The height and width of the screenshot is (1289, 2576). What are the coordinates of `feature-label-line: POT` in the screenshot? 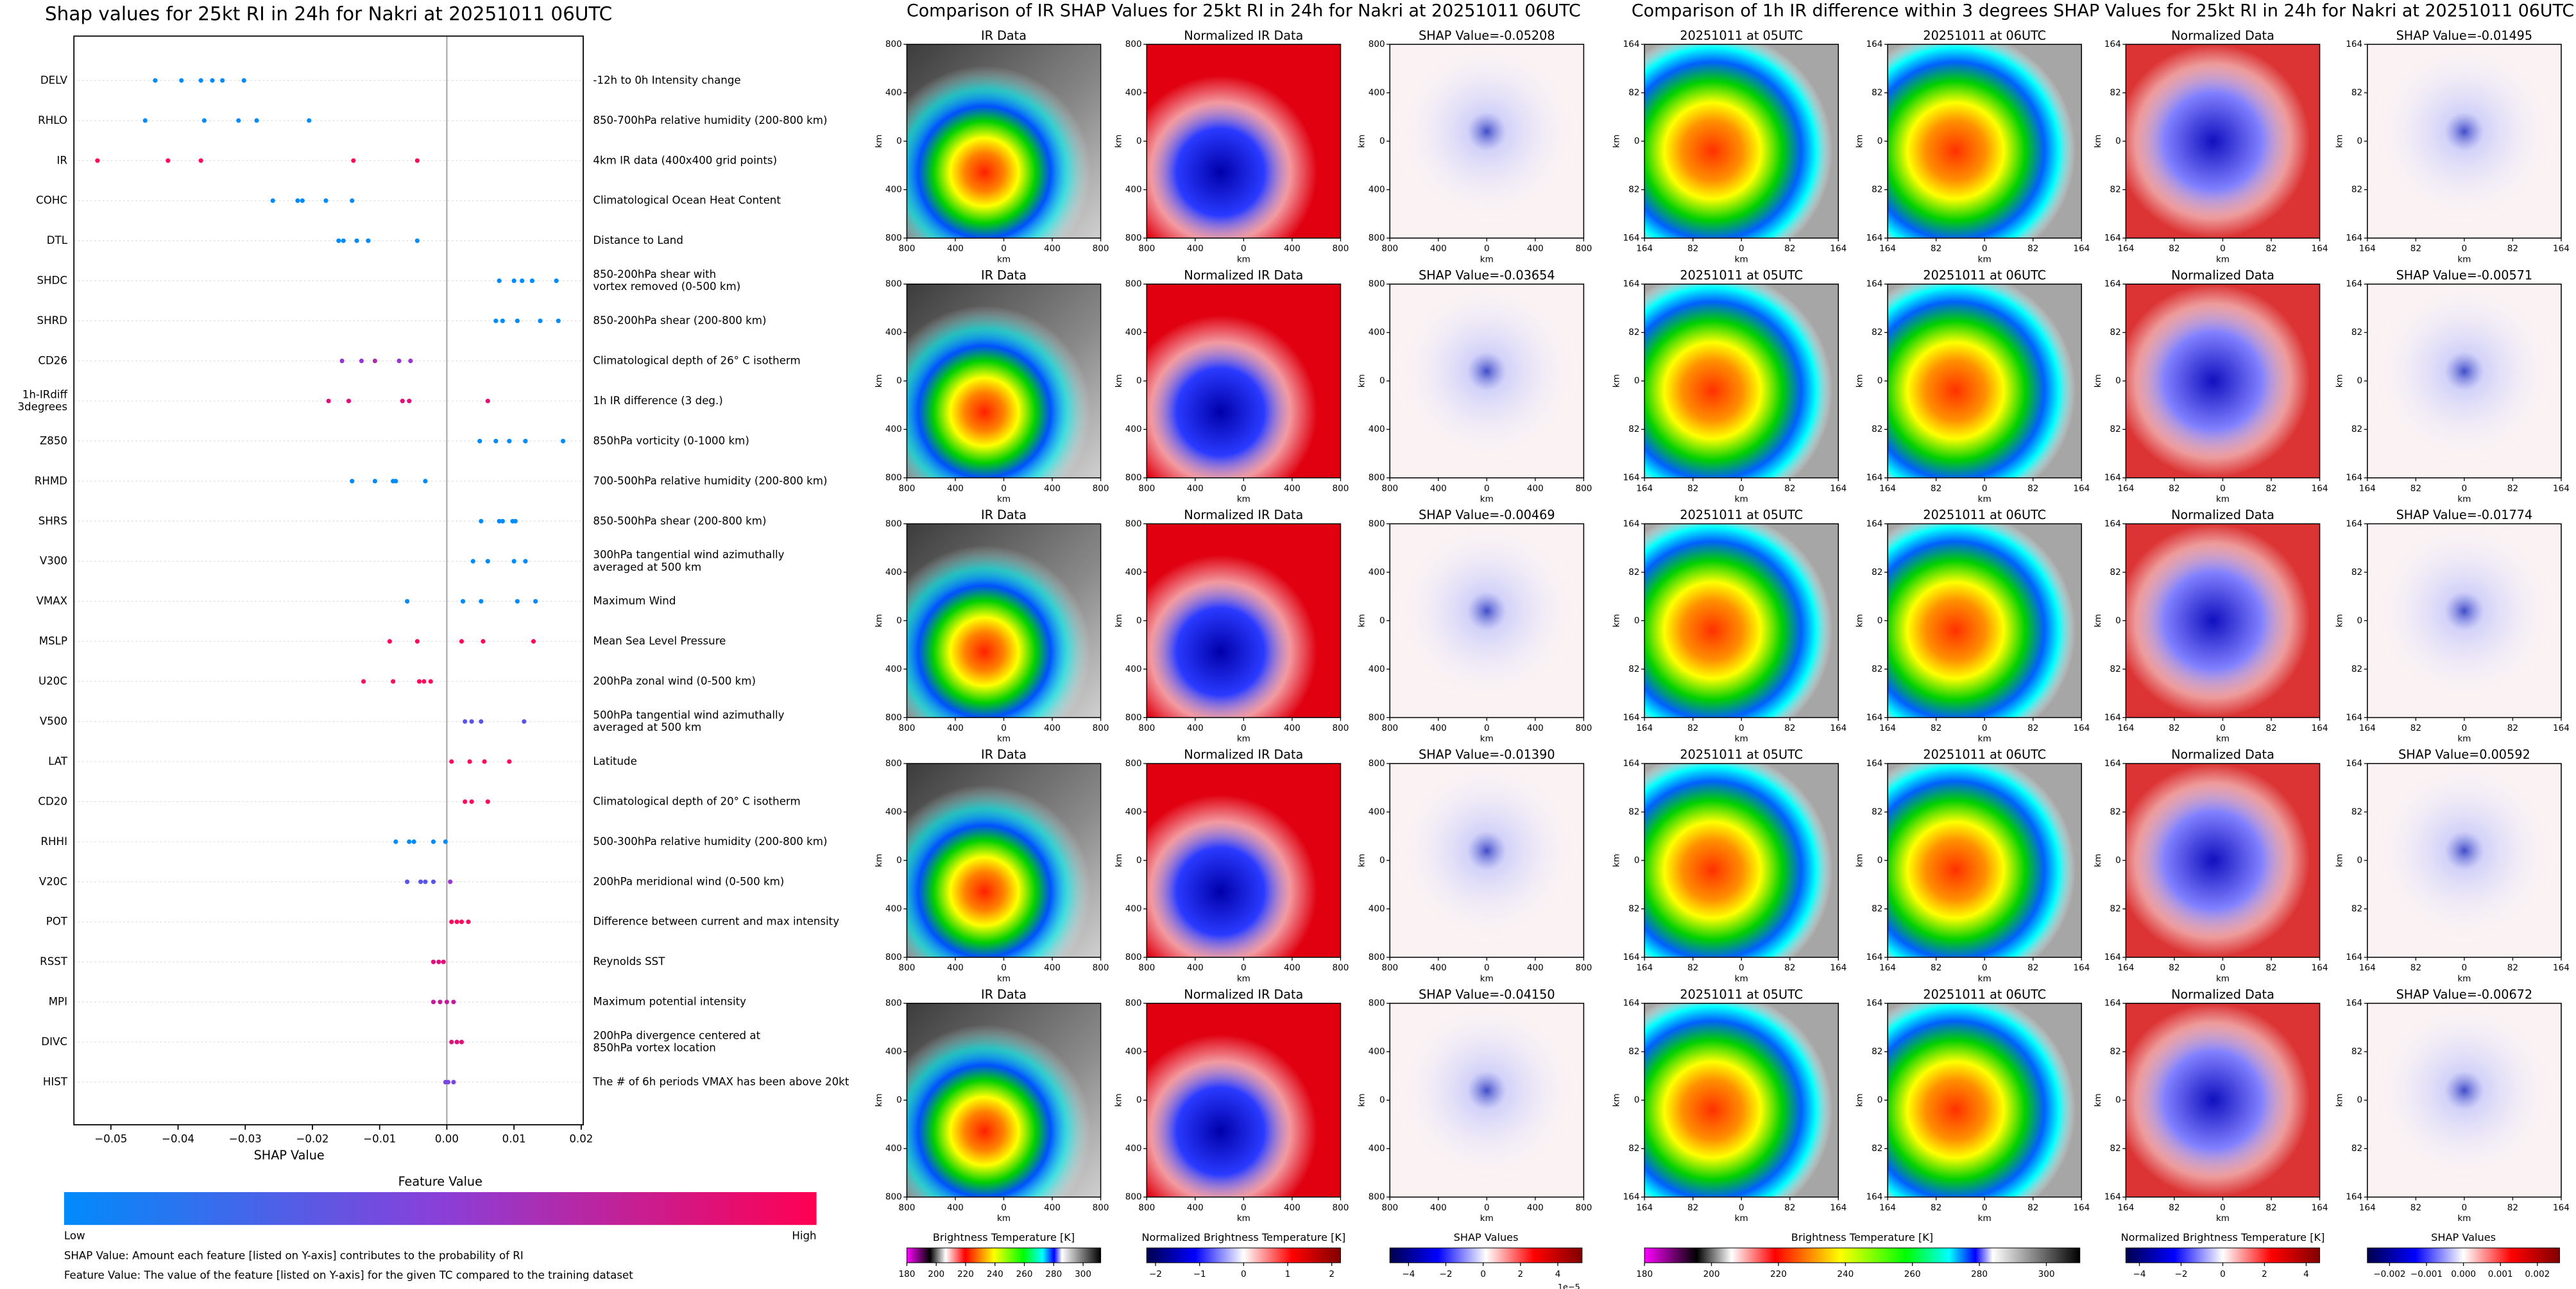 It's located at (57, 921).